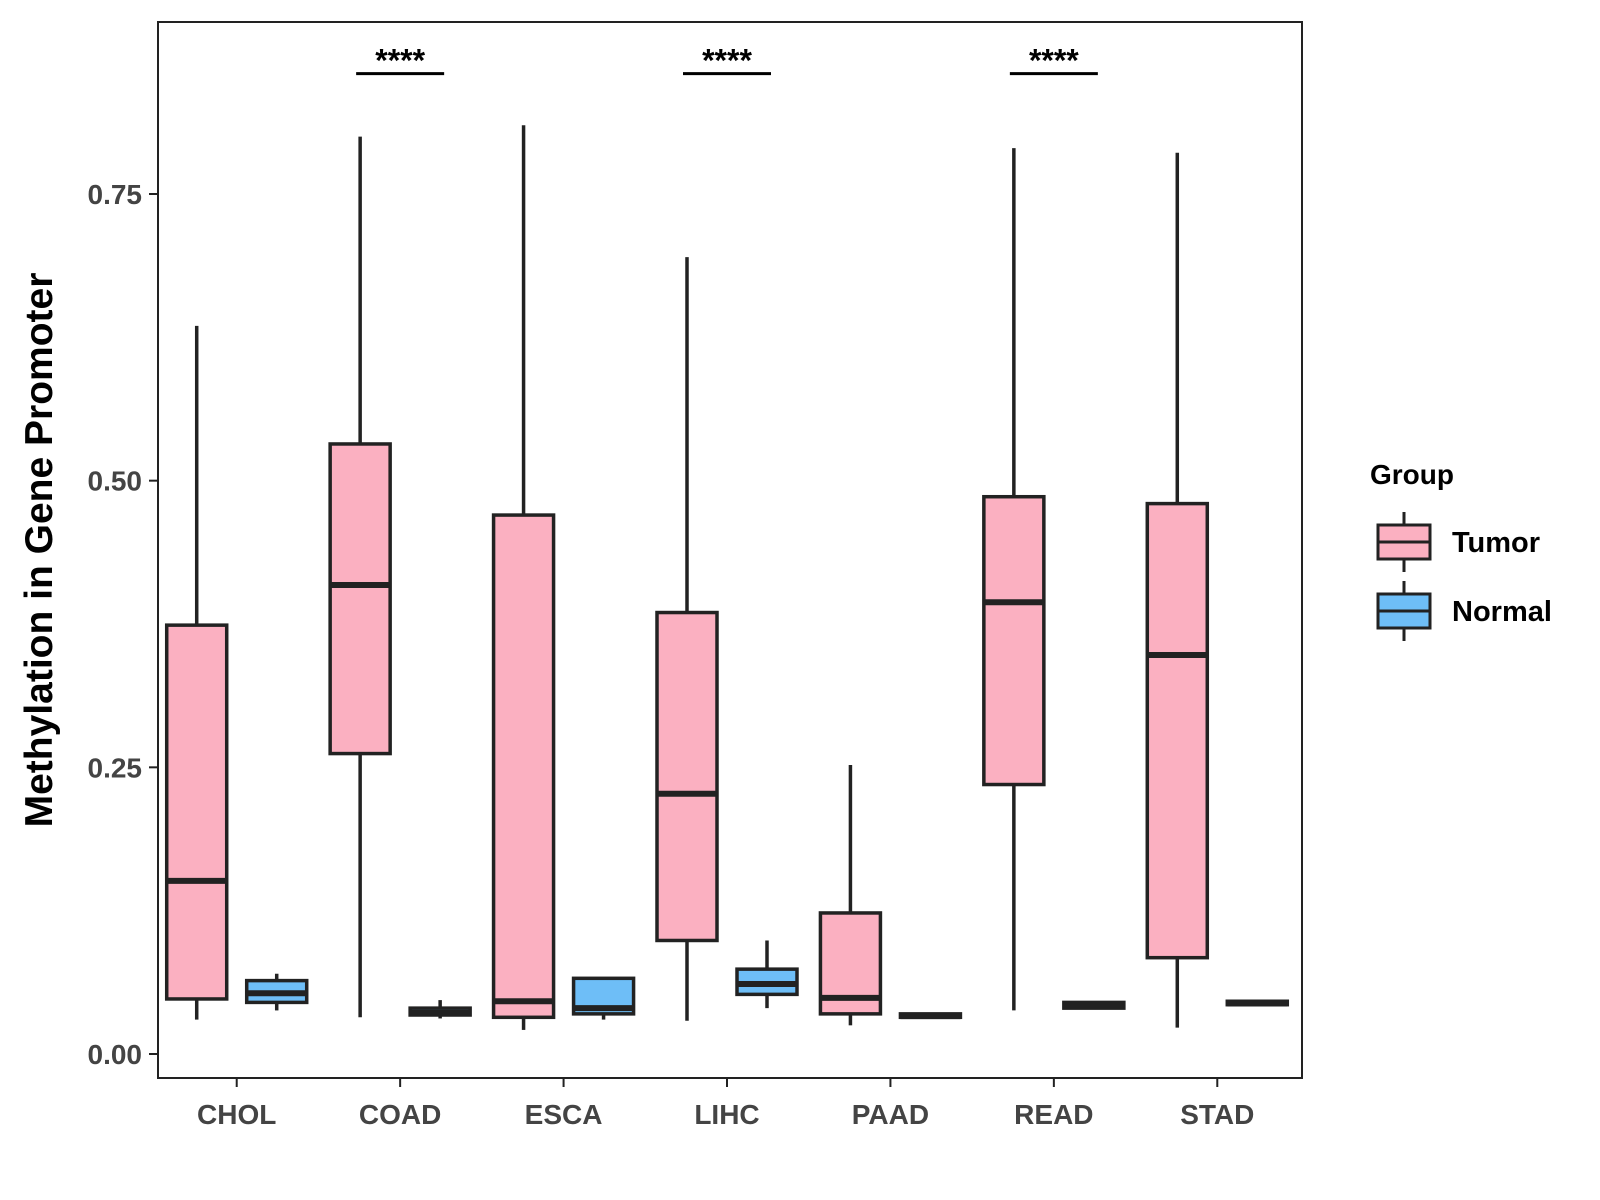 This screenshot has height=1200, width=1600. I want to click on x-tick-label: STAD, so click(1217, 1114).